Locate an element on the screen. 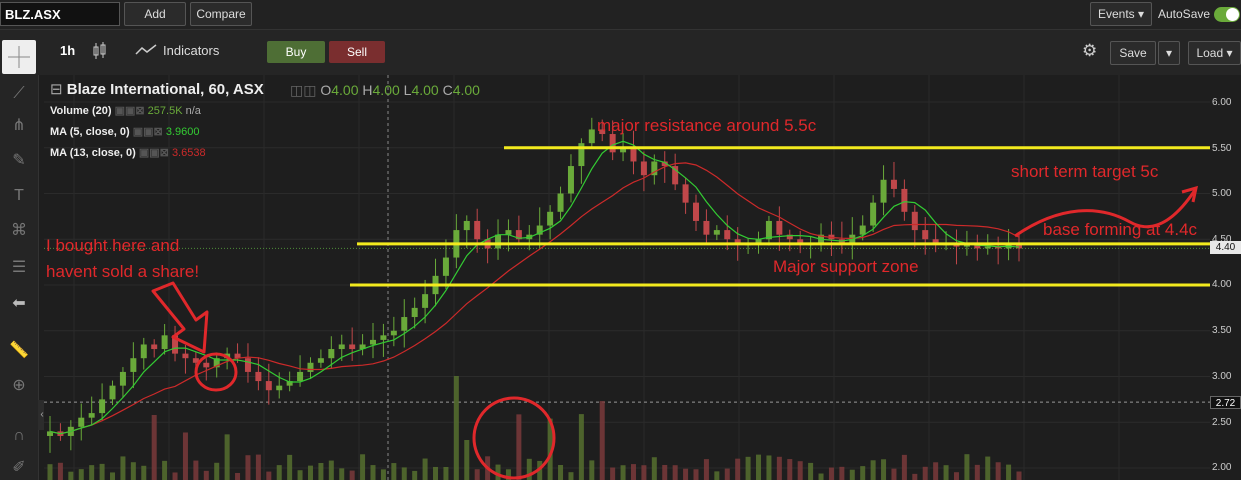  autosave-toggle is located at coordinates (1227, 14).